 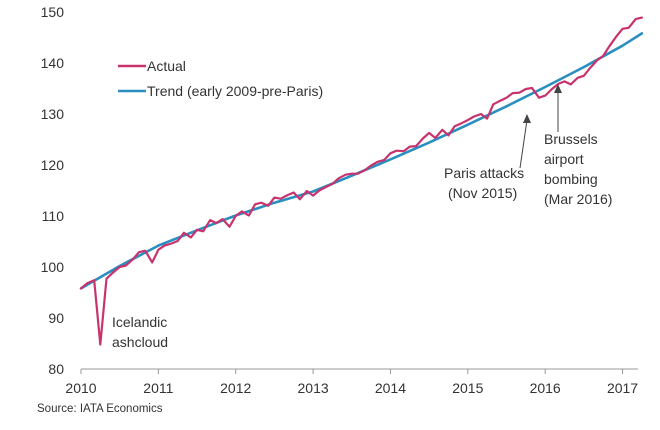 What do you see at coordinates (390, 388) in the screenshot?
I see `x-tick-label: 2014` at bounding box center [390, 388].